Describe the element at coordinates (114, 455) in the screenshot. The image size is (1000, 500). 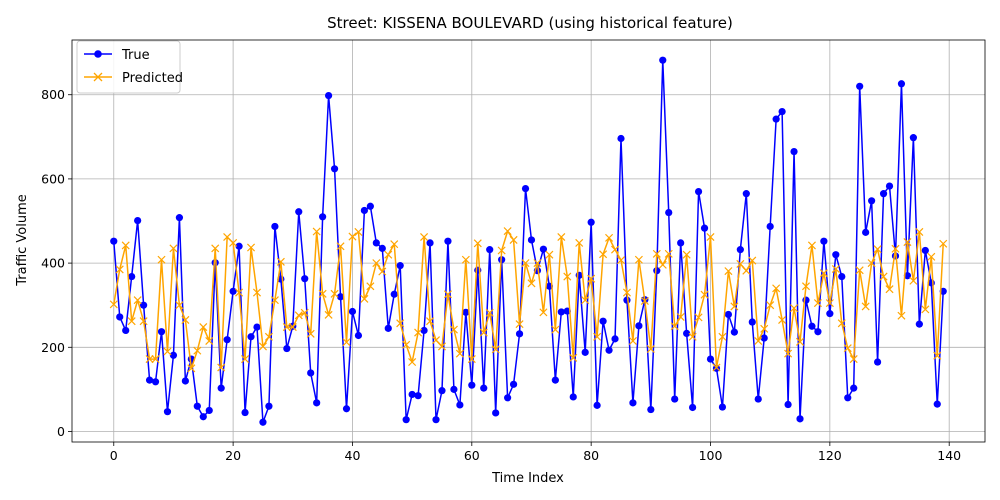
I see `x-tick-label: 0` at that location.